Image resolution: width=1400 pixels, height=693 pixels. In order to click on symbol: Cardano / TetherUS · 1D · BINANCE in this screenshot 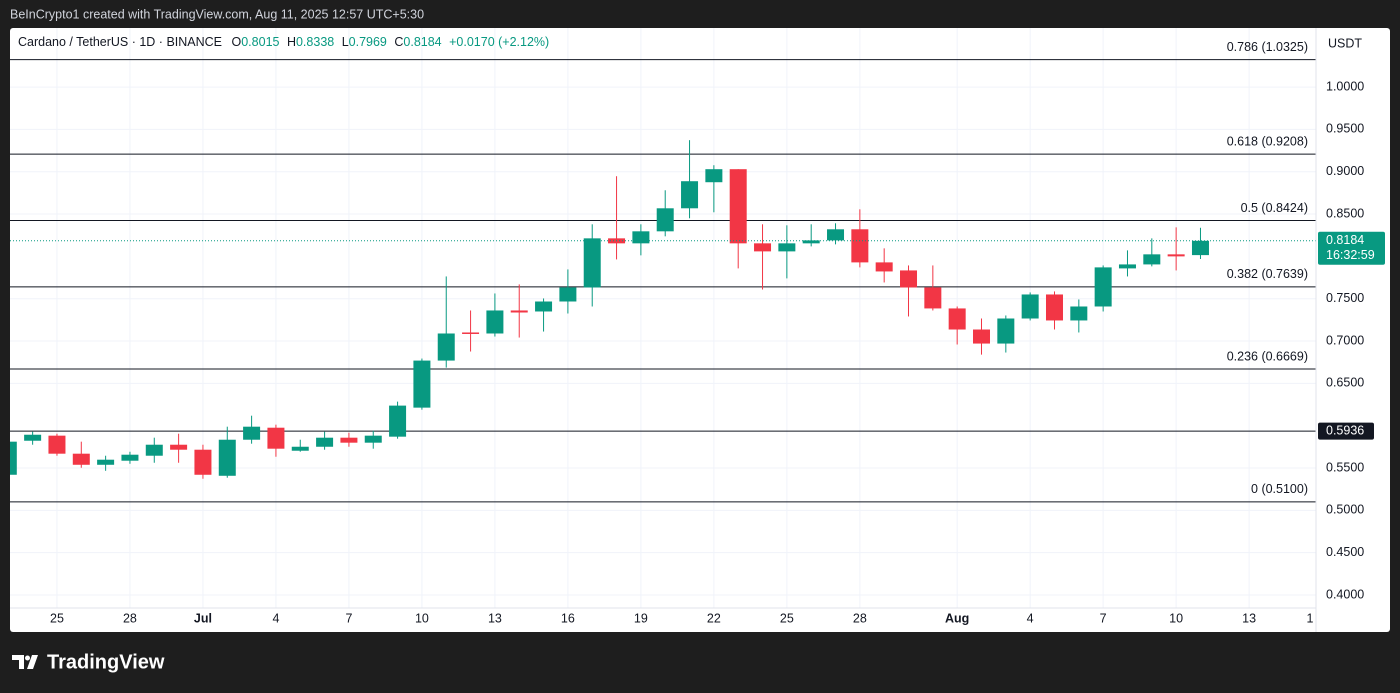, I will do `click(120, 42)`.